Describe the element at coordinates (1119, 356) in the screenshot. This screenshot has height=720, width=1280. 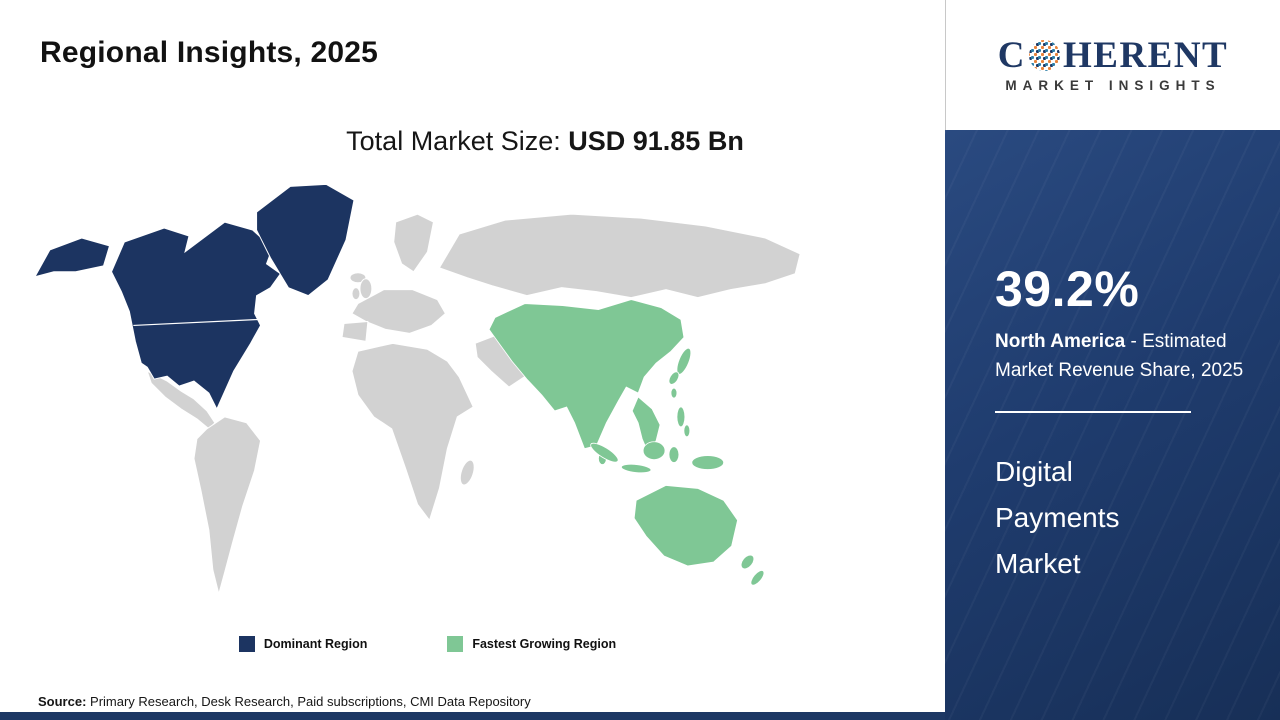
I see `share-desc-text: - Estimated Market Revenue Share, 2025` at that location.